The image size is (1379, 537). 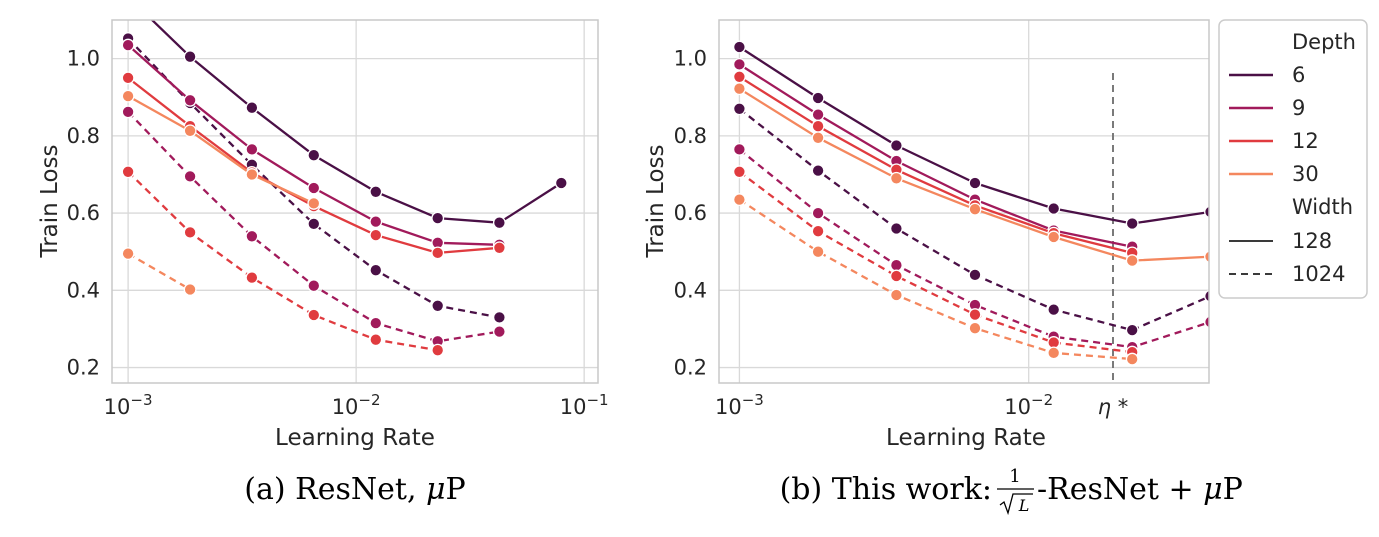 What do you see at coordinates (1305, 141) in the screenshot?
I see `legend-label-depth-12: 12` at bounding box center [1305, 141].